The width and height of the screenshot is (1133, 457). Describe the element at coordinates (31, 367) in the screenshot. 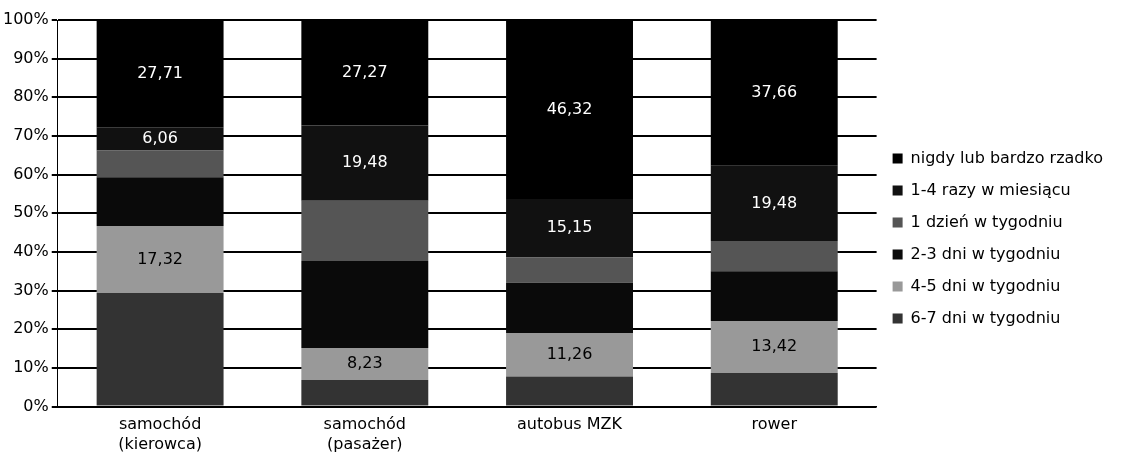

I see `y-tick-label: 10%` at that location.